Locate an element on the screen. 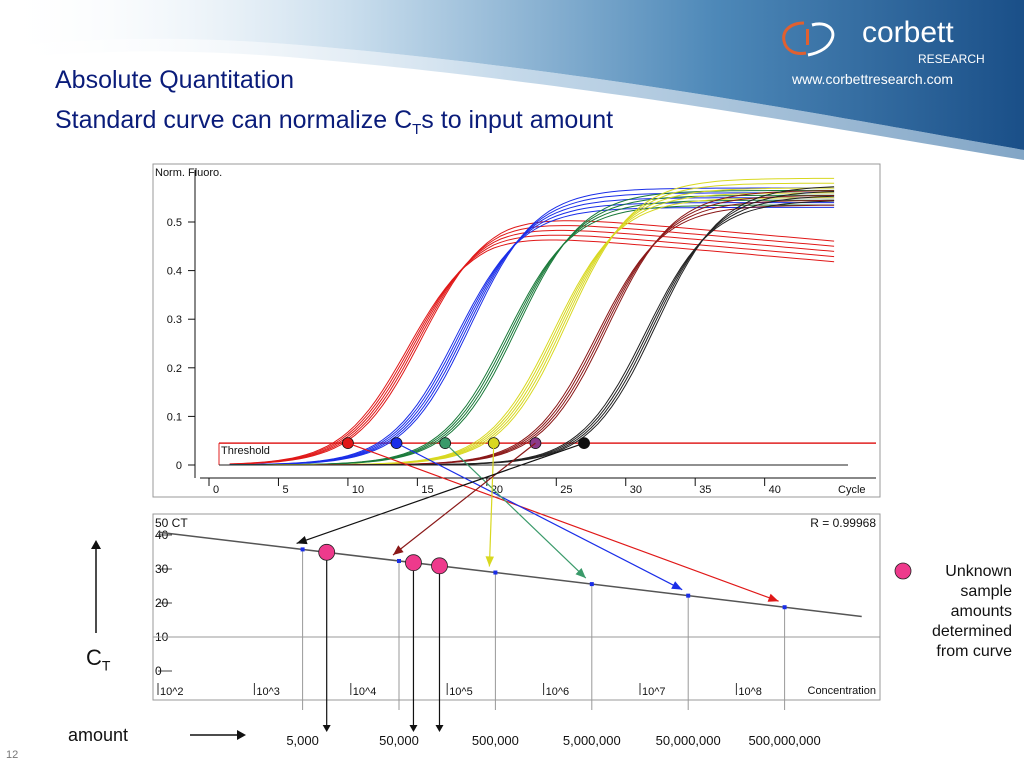  legend-line-3: amounts is located at coordinates (981, 611).